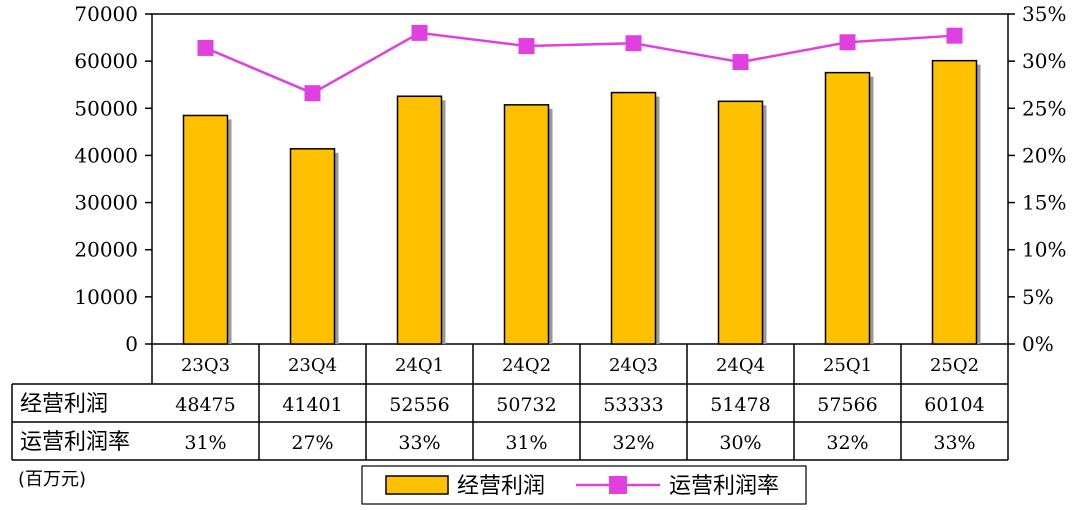  I want to click on category-label: 23Q3, so click(205, 365).